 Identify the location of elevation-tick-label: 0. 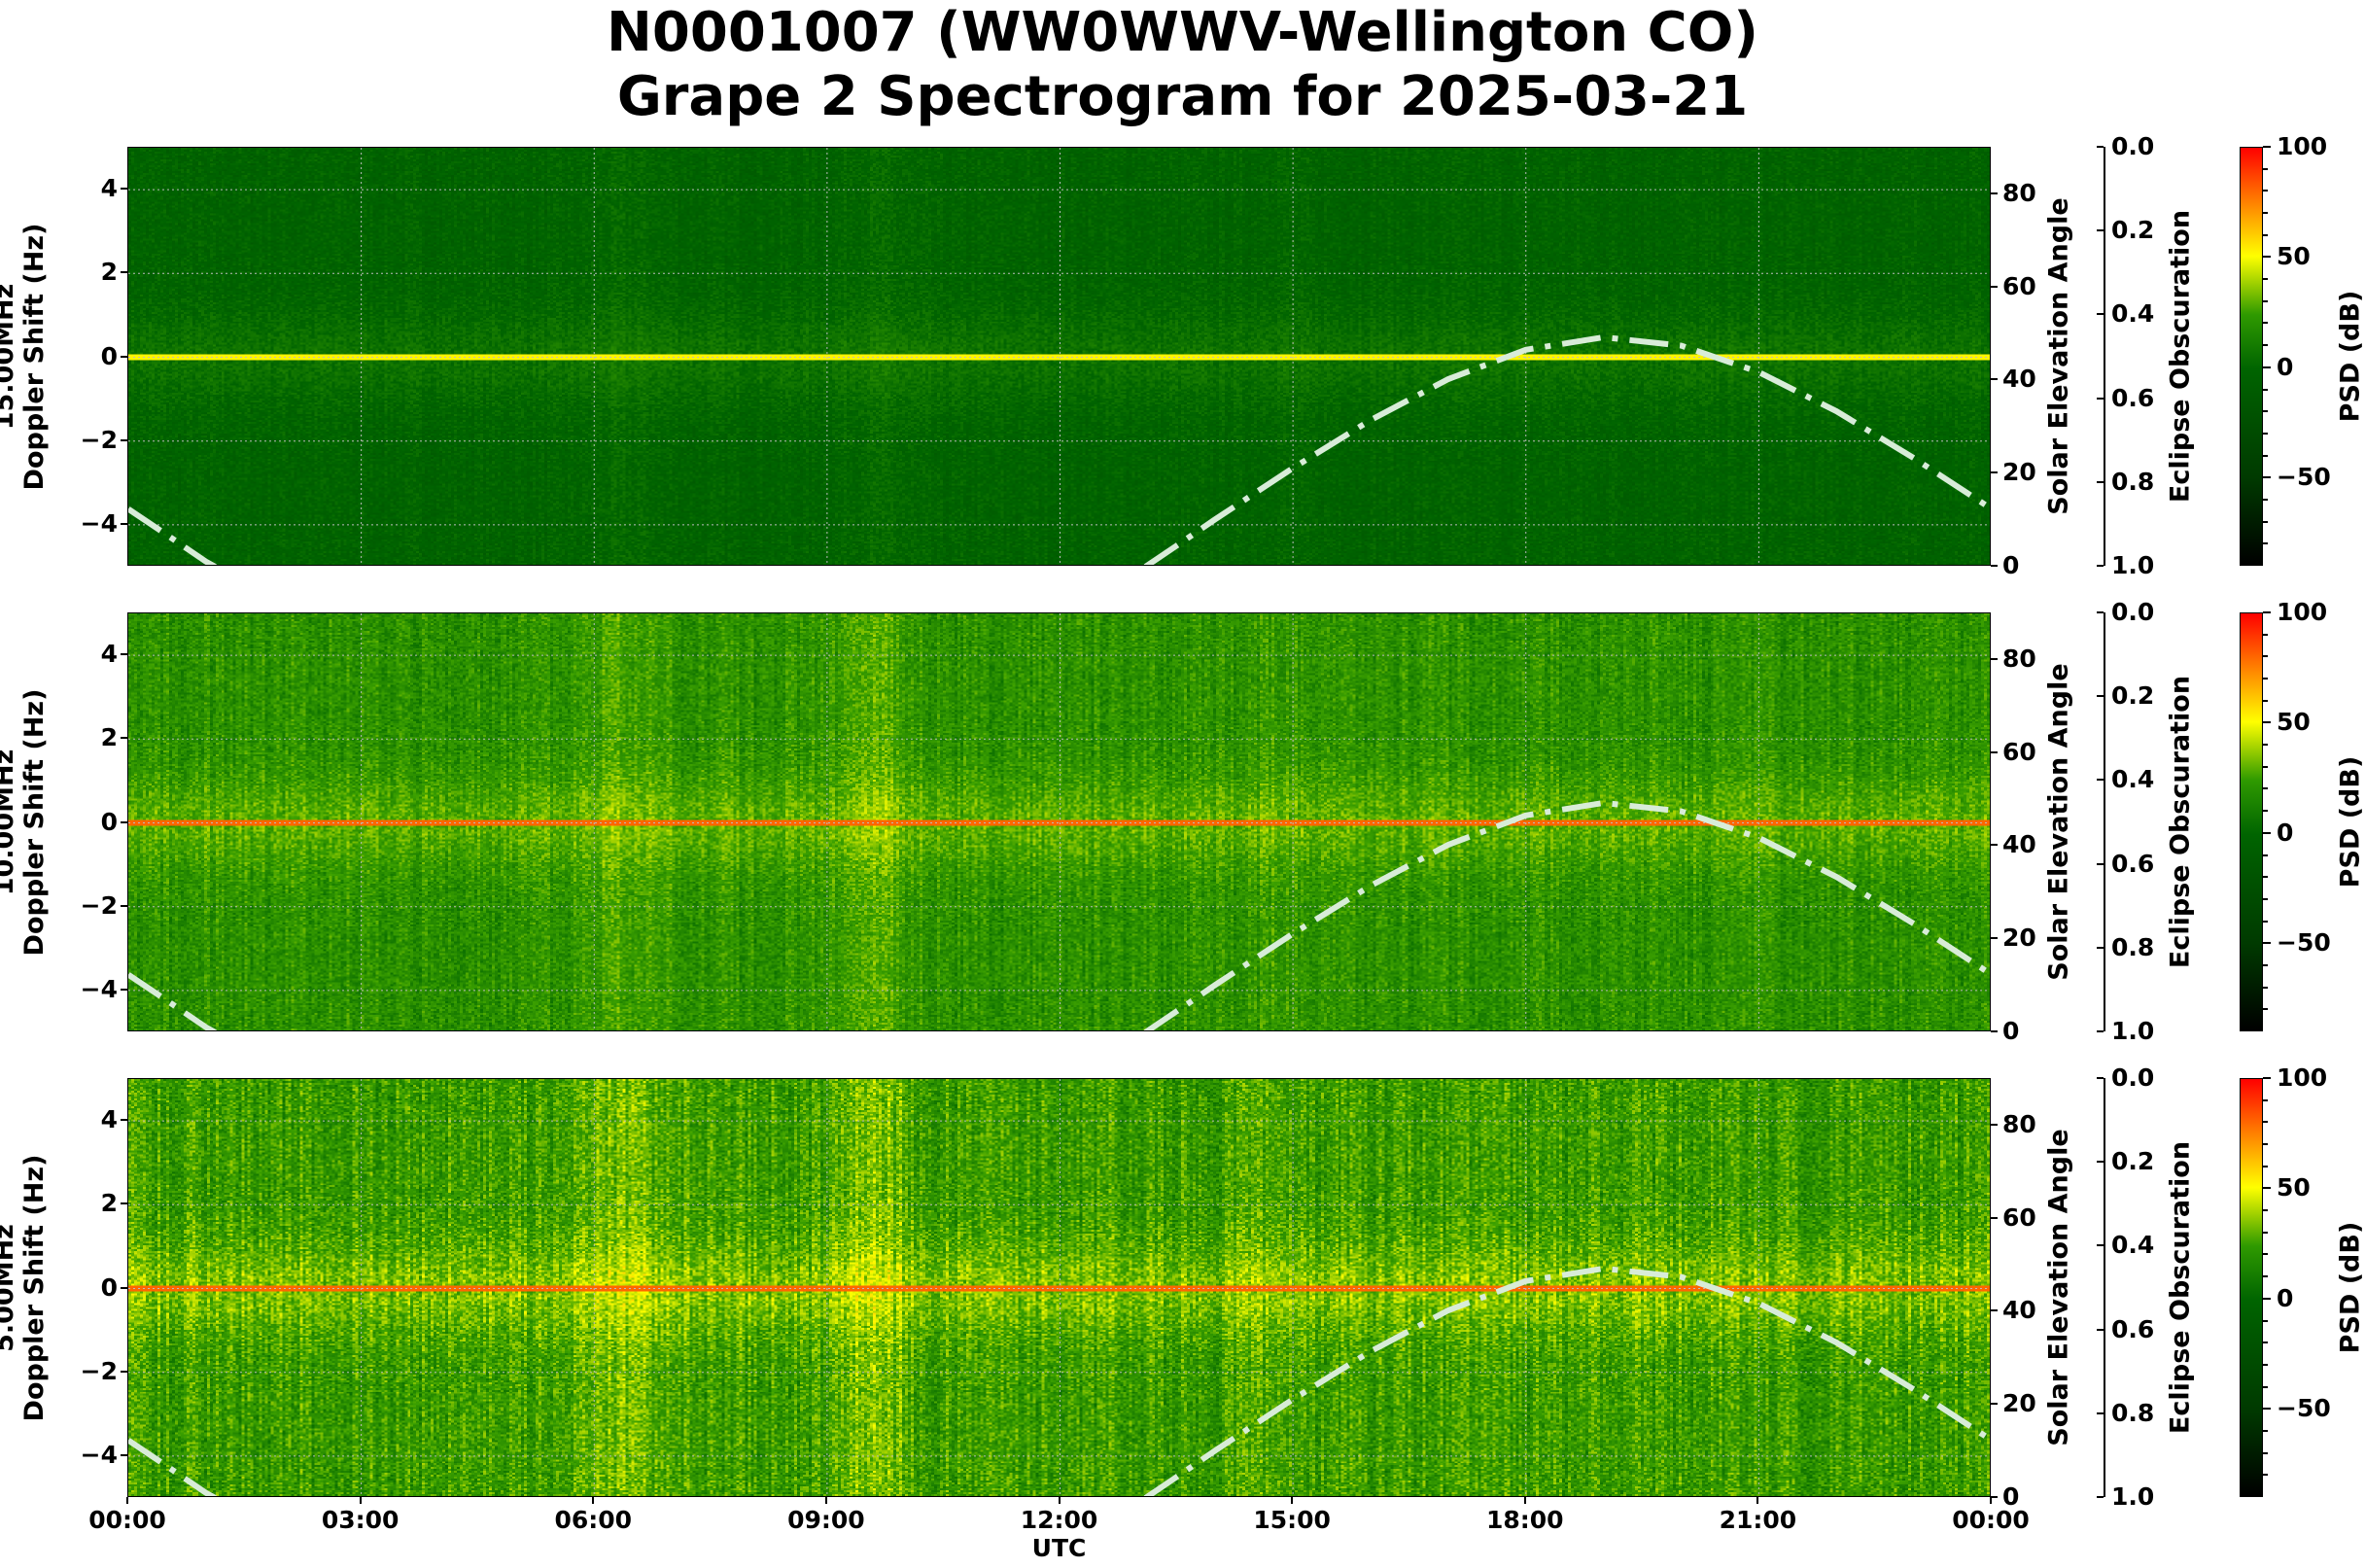
(2011, 565).